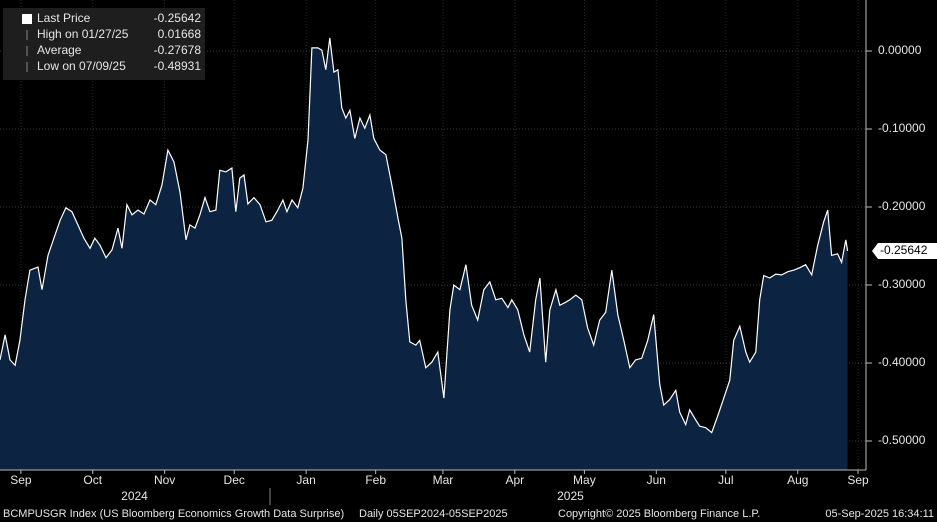 This screenshot has height=522, width=937. Describe the element at coordinates (902, 128) in the screenshot. I see `y-tick-label: -0.10000` at that location.